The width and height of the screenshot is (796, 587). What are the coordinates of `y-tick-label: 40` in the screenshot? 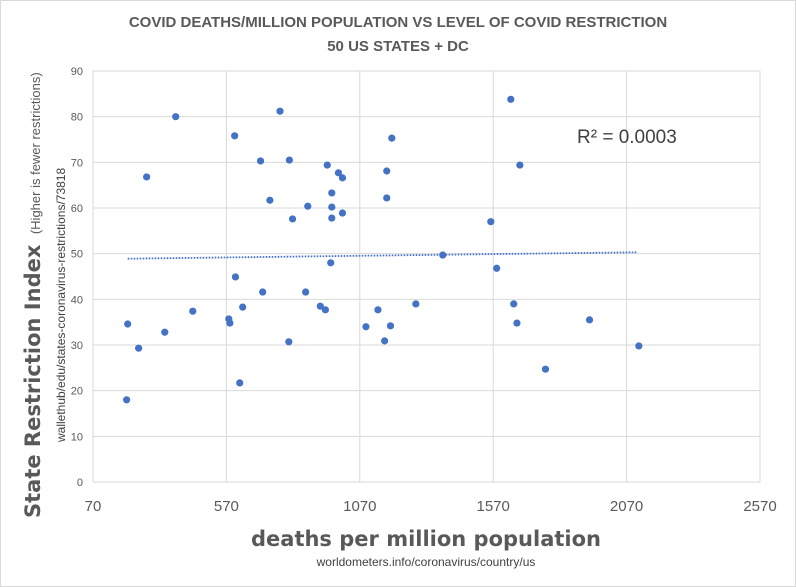 It's located at (77, 300).